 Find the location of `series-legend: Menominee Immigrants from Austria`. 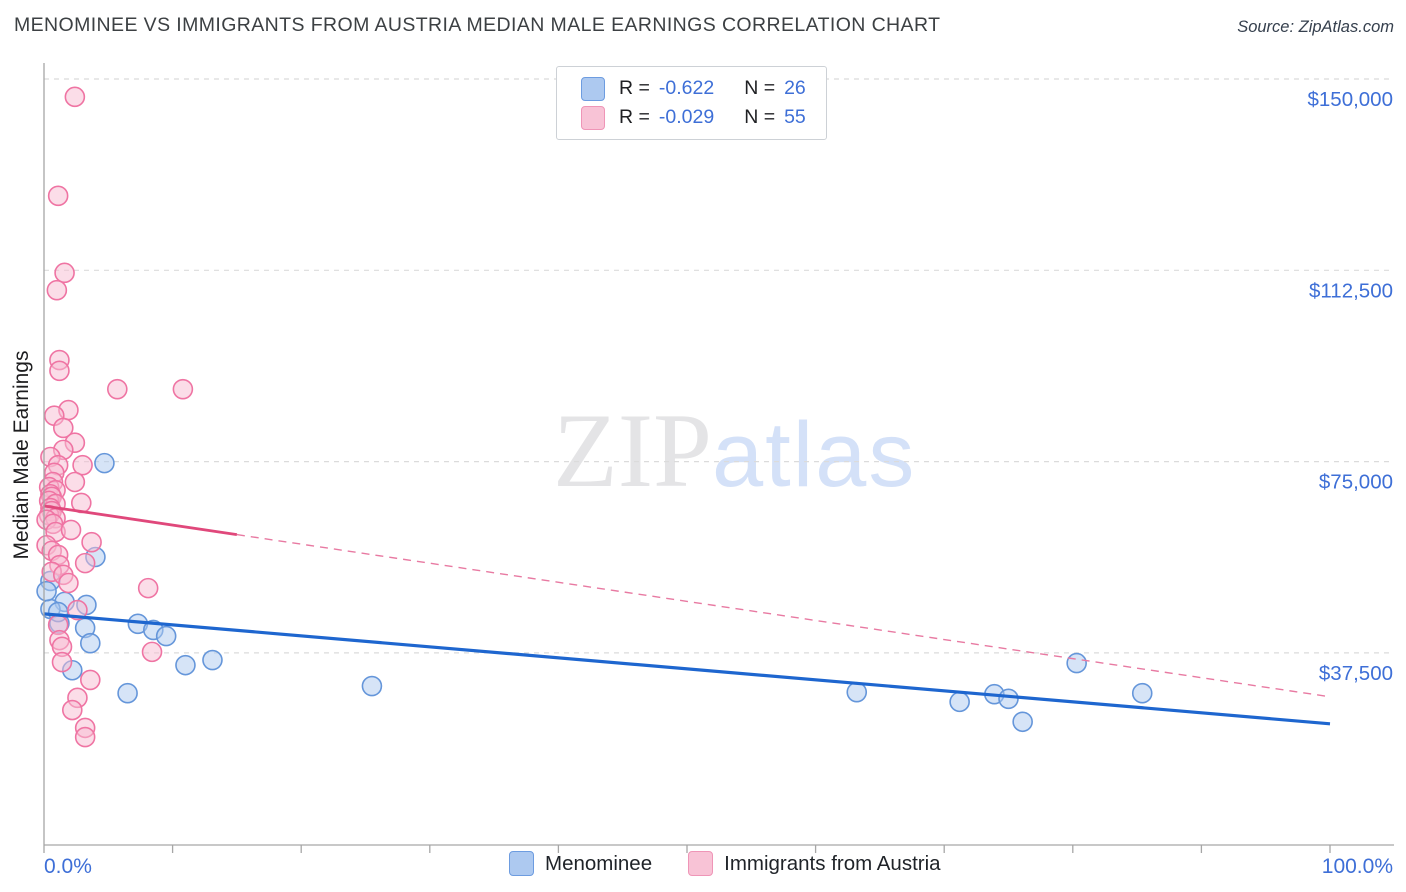

series-legend: Menominee Immigrants from Austria is located at coordinates (725, 863).